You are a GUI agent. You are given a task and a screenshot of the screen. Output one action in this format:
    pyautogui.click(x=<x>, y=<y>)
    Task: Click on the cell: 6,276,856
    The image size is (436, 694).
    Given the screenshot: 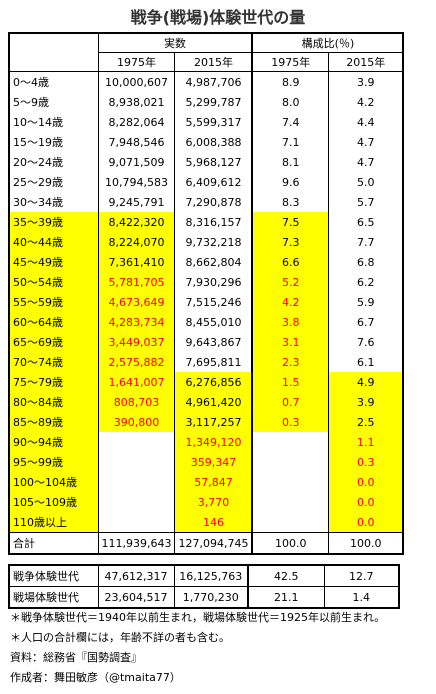 What is the action you would take?
    pyautogui.click(x=214, y=382)
    